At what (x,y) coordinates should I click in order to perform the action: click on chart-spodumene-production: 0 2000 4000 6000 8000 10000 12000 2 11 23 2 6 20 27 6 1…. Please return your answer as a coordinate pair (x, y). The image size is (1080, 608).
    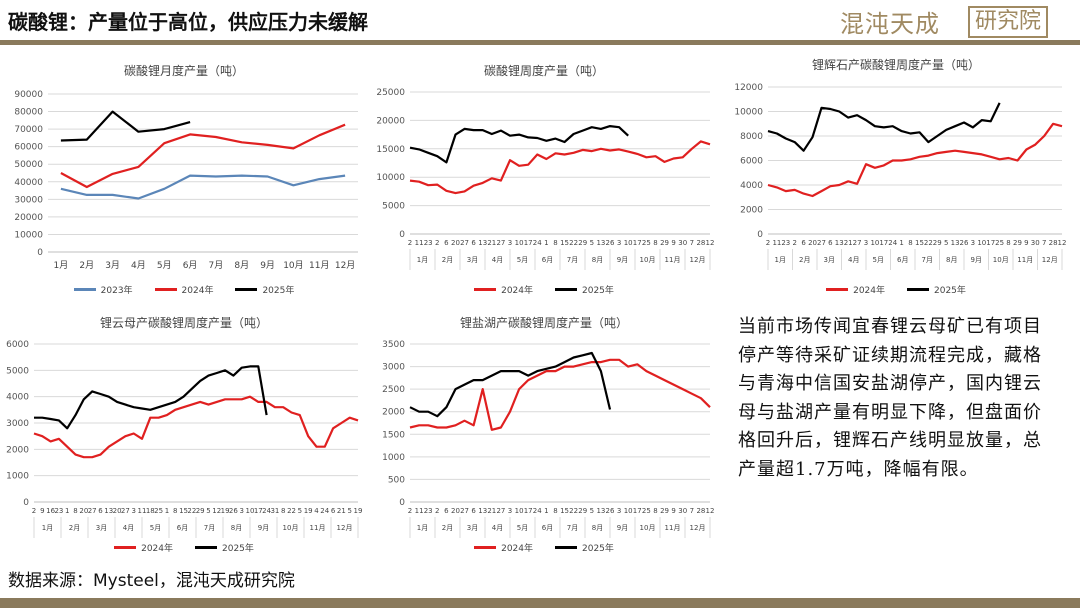
    Looking at the image, I should click on (896, 178).